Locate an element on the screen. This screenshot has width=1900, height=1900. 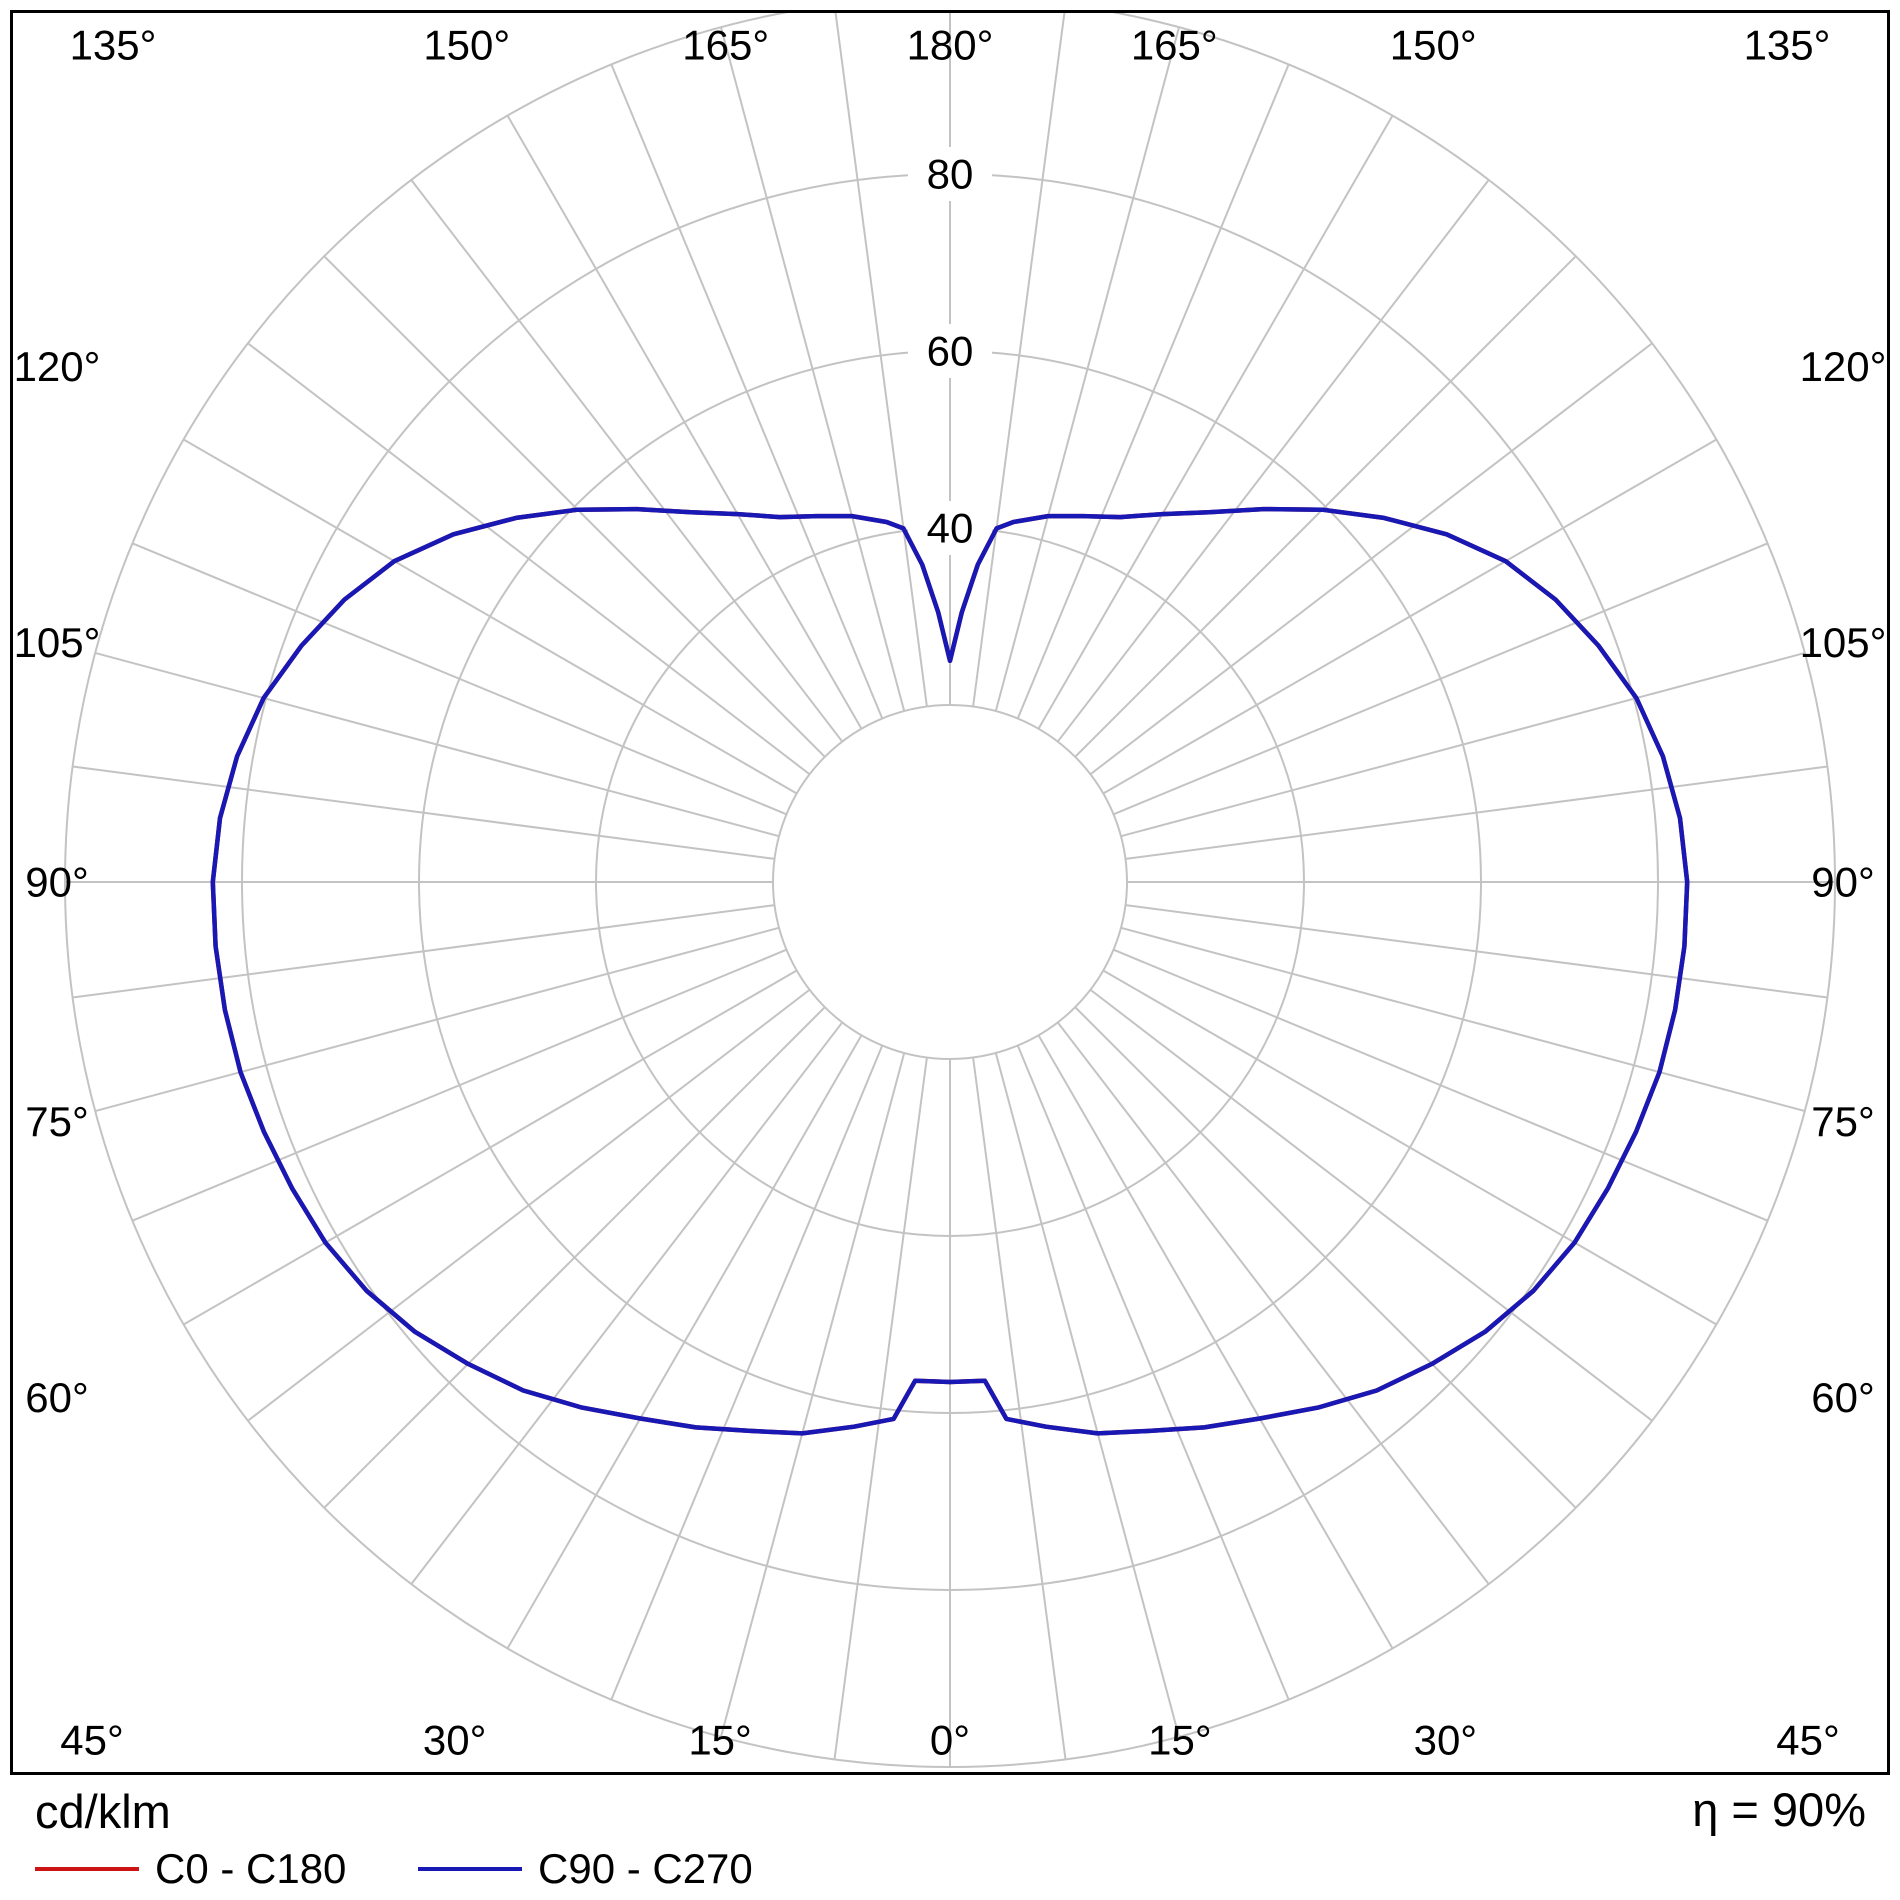
radial-label: 40 is located at coordinates (950, 528).